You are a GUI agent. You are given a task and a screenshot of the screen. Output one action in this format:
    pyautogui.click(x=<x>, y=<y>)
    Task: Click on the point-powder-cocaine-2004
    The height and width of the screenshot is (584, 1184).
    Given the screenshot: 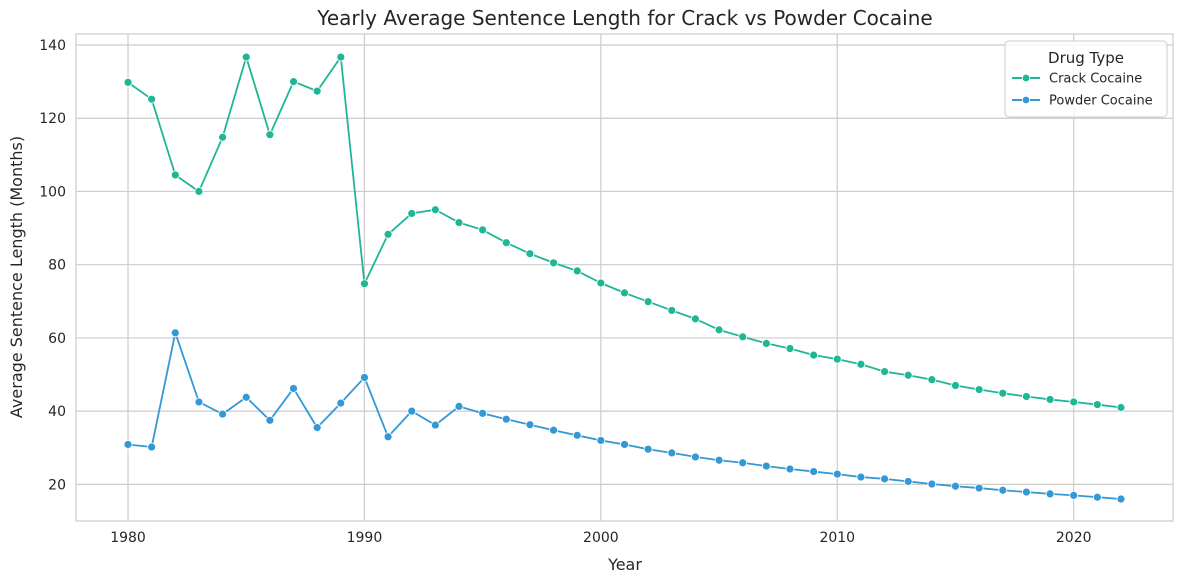 What is the action you would take?
    pyautogui.click(x=695, y=457)
    